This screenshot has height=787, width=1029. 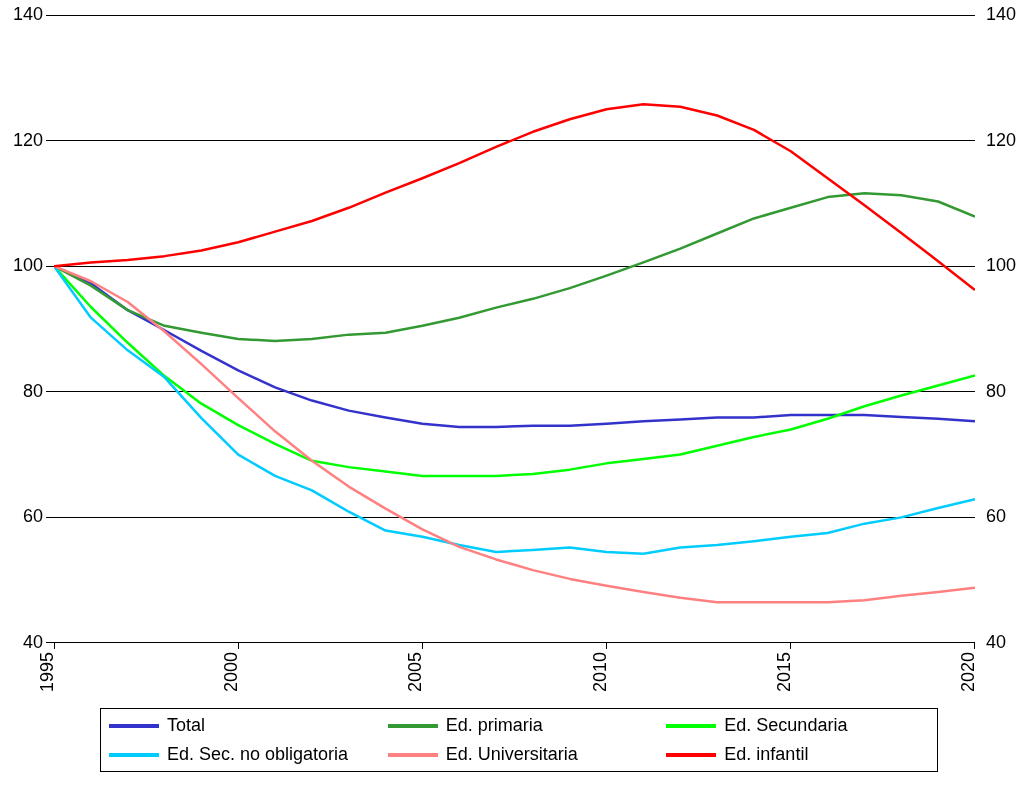 What do you see at coordinates (599, 671) in the screenshot?
I see `x-tick-label: 2010` at bounding box center [599, 671].